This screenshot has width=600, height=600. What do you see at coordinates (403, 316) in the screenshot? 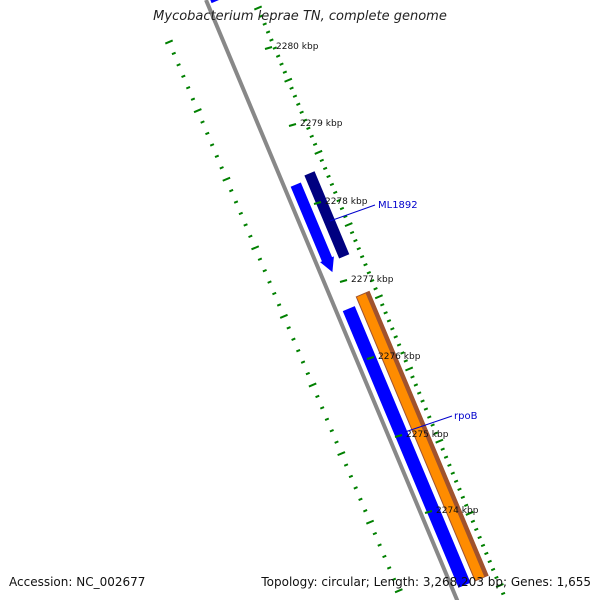
I see `gene-labels: ML1892 rpoB` at bounding box center [403, 316].